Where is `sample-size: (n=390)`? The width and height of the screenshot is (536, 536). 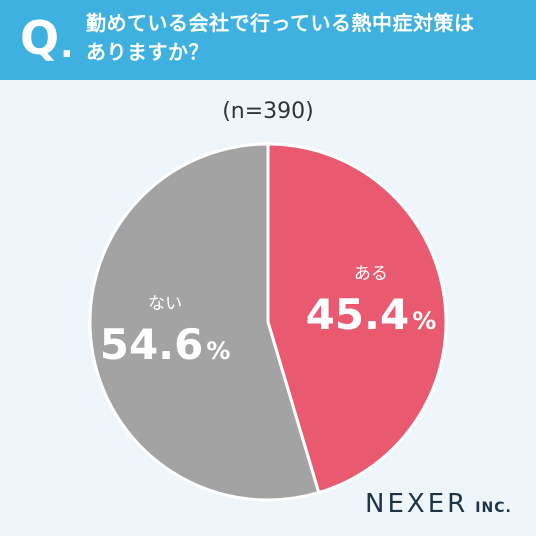 sample-size: (n=390) is located at coordinates (268, 111).